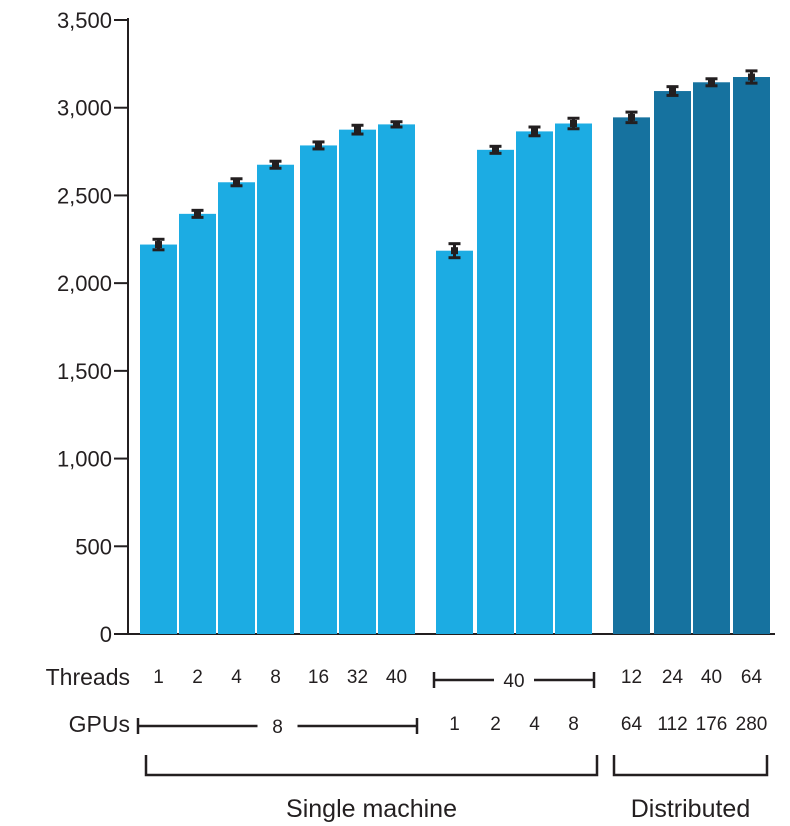  Describe the element at coordinates (84, 283) in the screenshot. I see `y-tick-label: 2,000` at that location.